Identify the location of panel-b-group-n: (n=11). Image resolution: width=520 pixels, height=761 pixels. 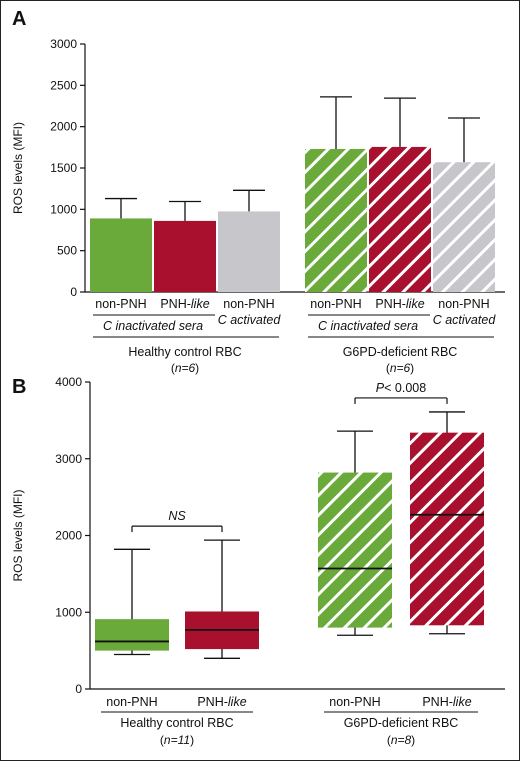
(177, 740).